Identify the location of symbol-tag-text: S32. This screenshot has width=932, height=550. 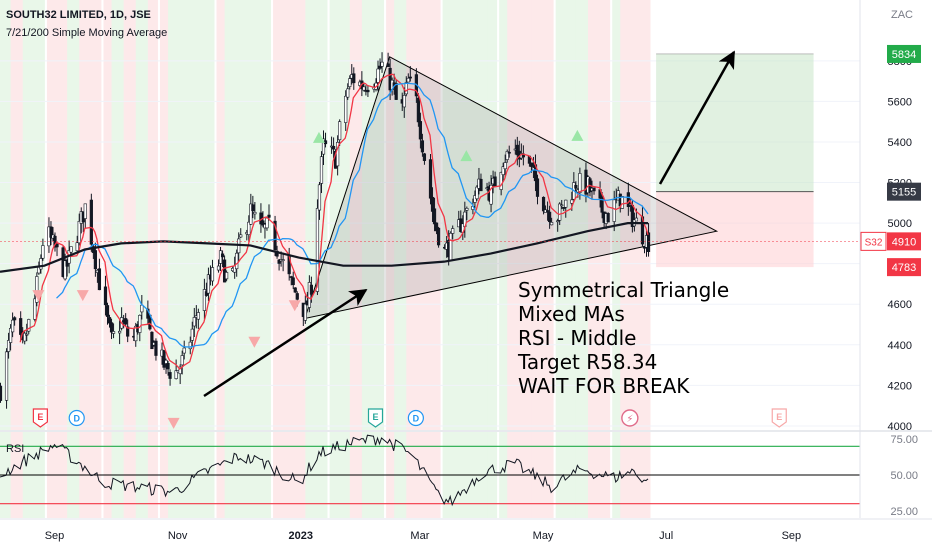
(874, 242).